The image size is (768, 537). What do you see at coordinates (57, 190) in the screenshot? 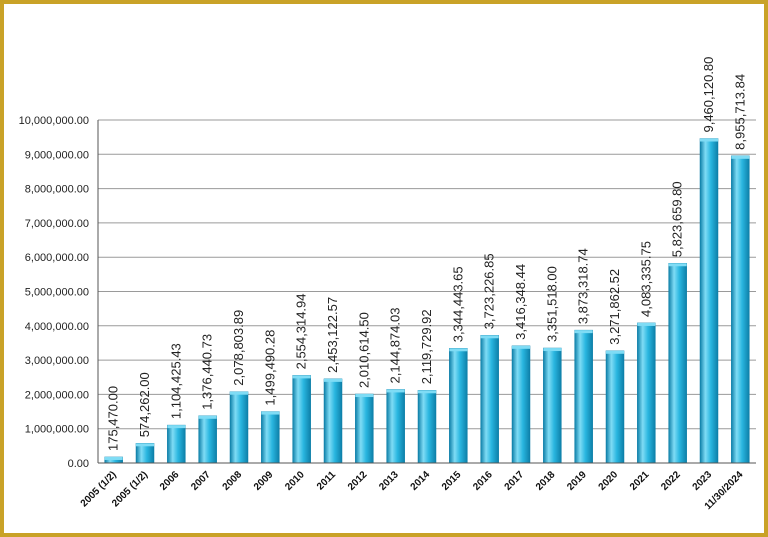
I see `y-tick-label: 8,000,000.00` at bounding box center [57, 190].